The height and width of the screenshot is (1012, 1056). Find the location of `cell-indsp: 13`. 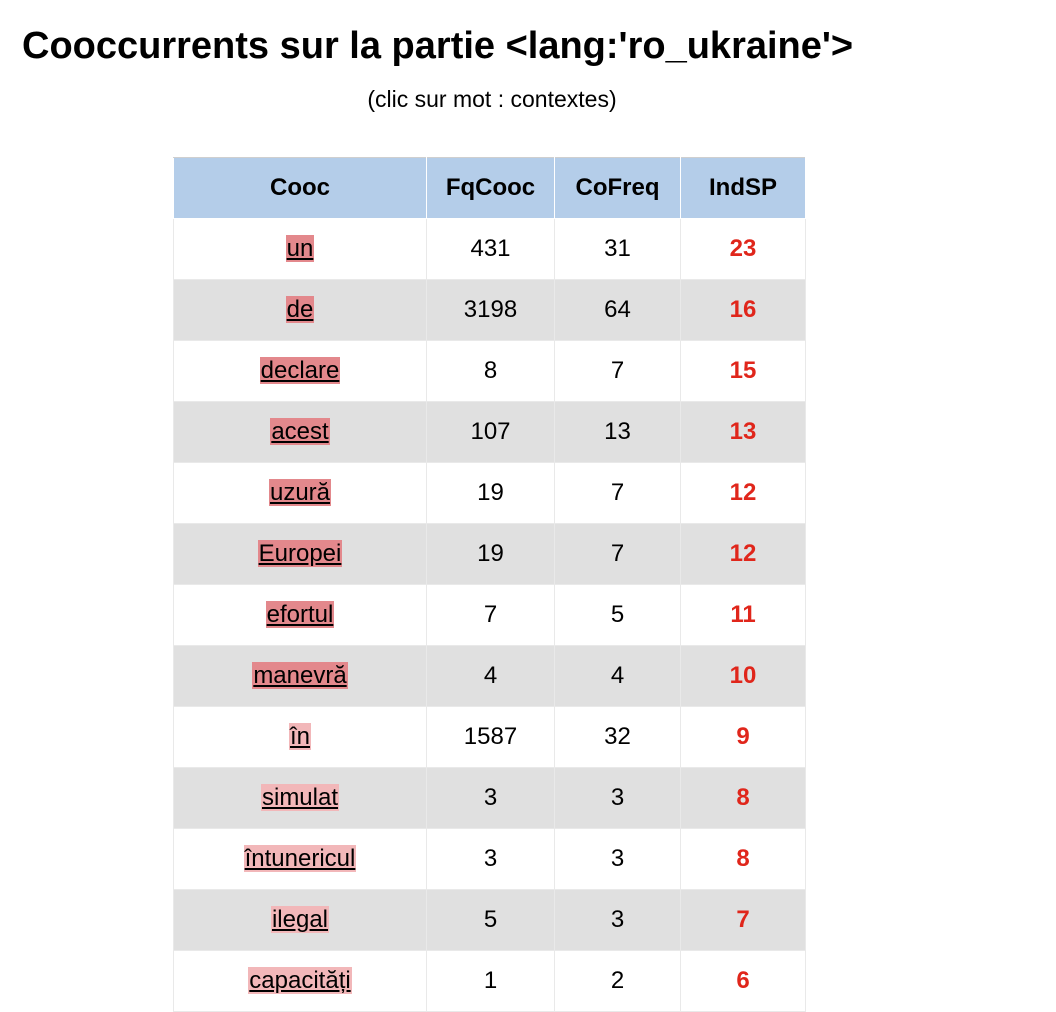

cell-indsp: 13 is located at coordinates (743, 432).